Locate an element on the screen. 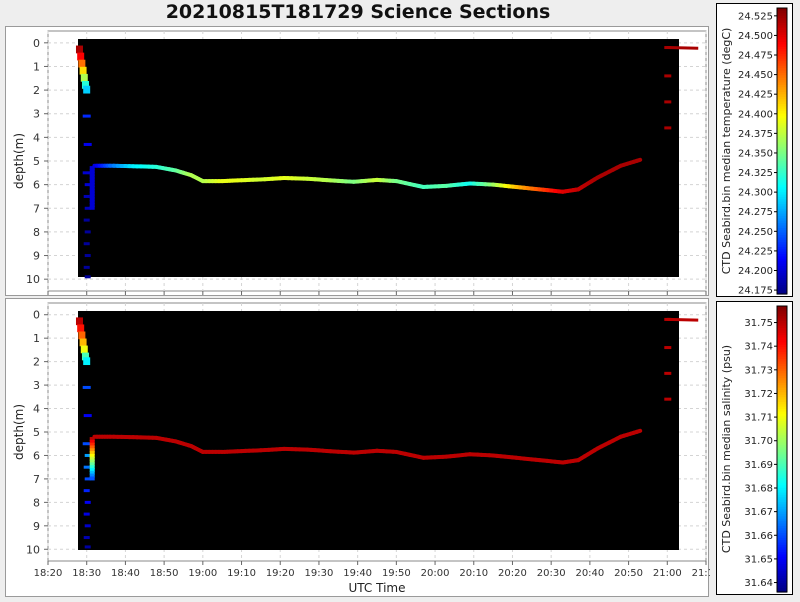  salinity-x-tick-label: 21:00 is located at coordinates (667, 573).